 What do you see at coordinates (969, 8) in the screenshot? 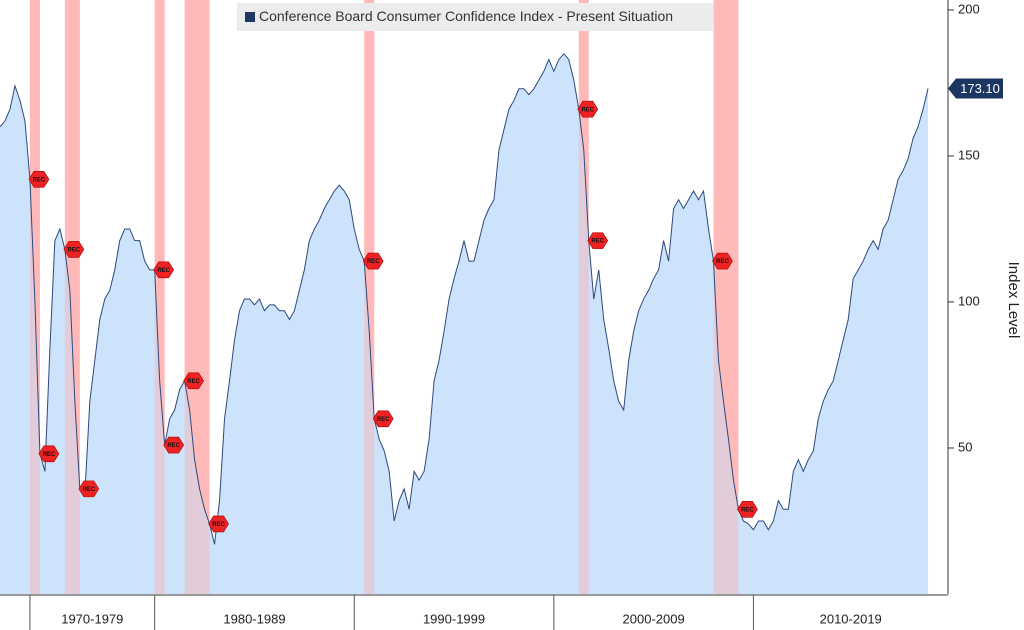
I see `y-tick-label: 200` at bounding box center [969, 8].